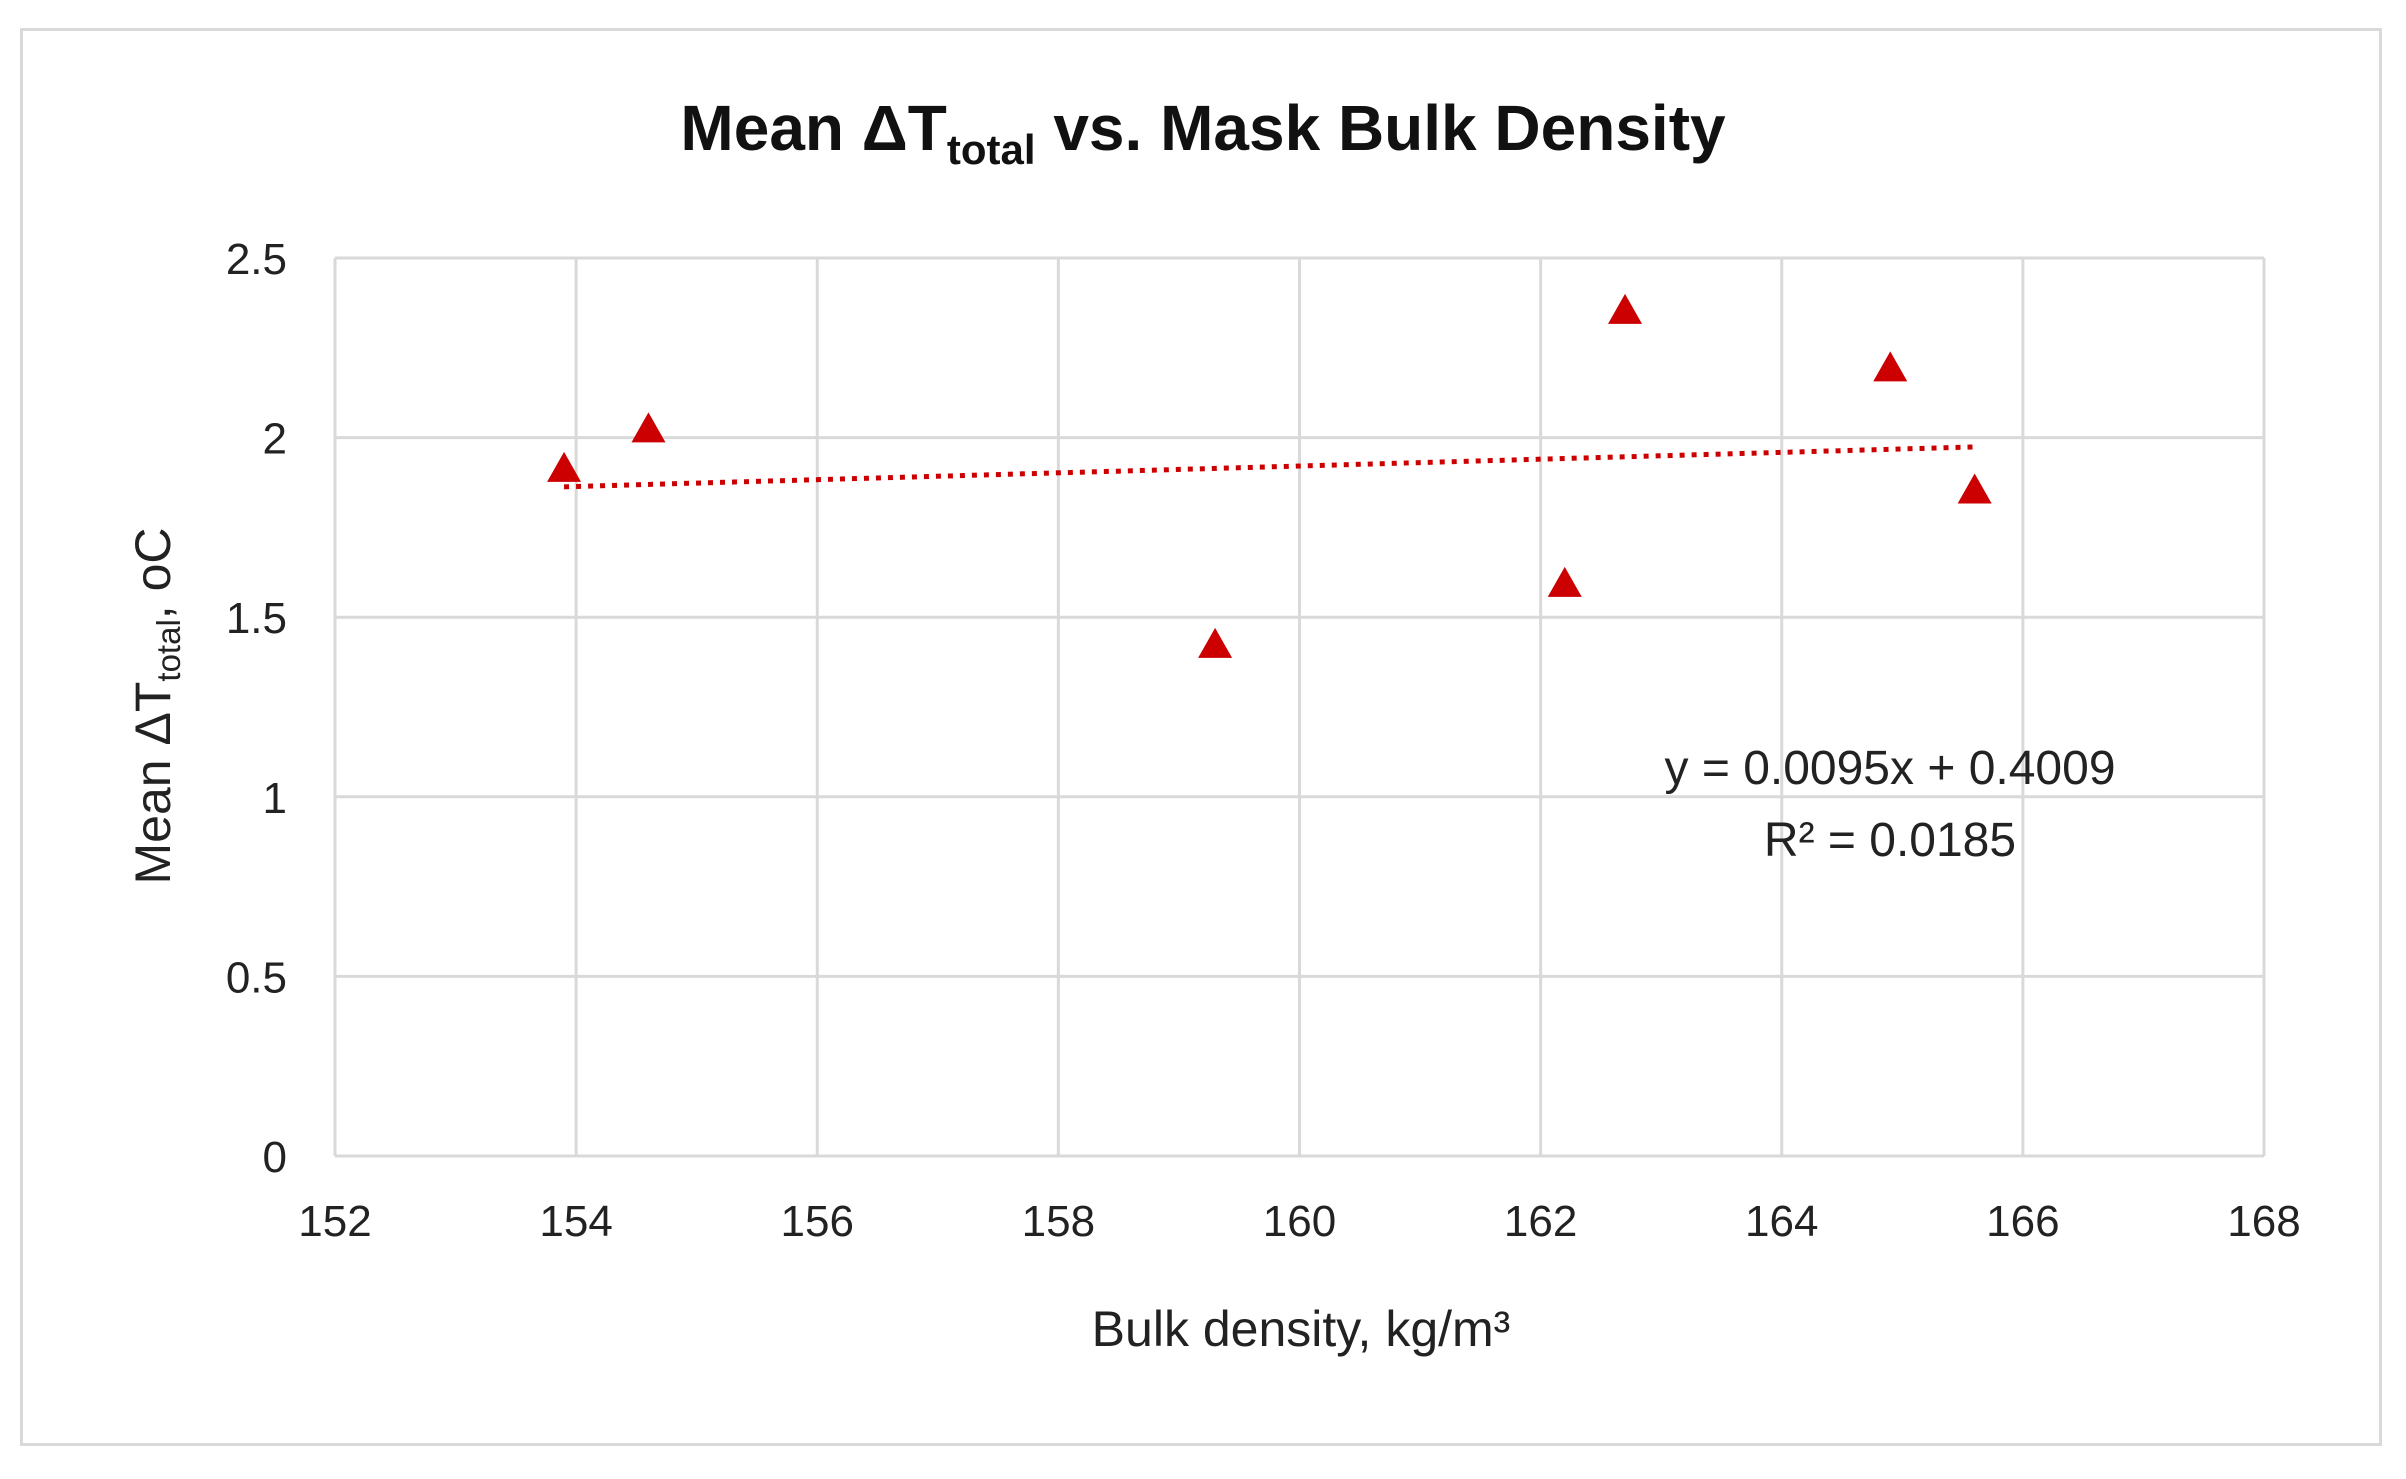 The height and width of the screenshot is (1479, 2406). I want to click on y-tick-label: 0, so click(275, 1157).